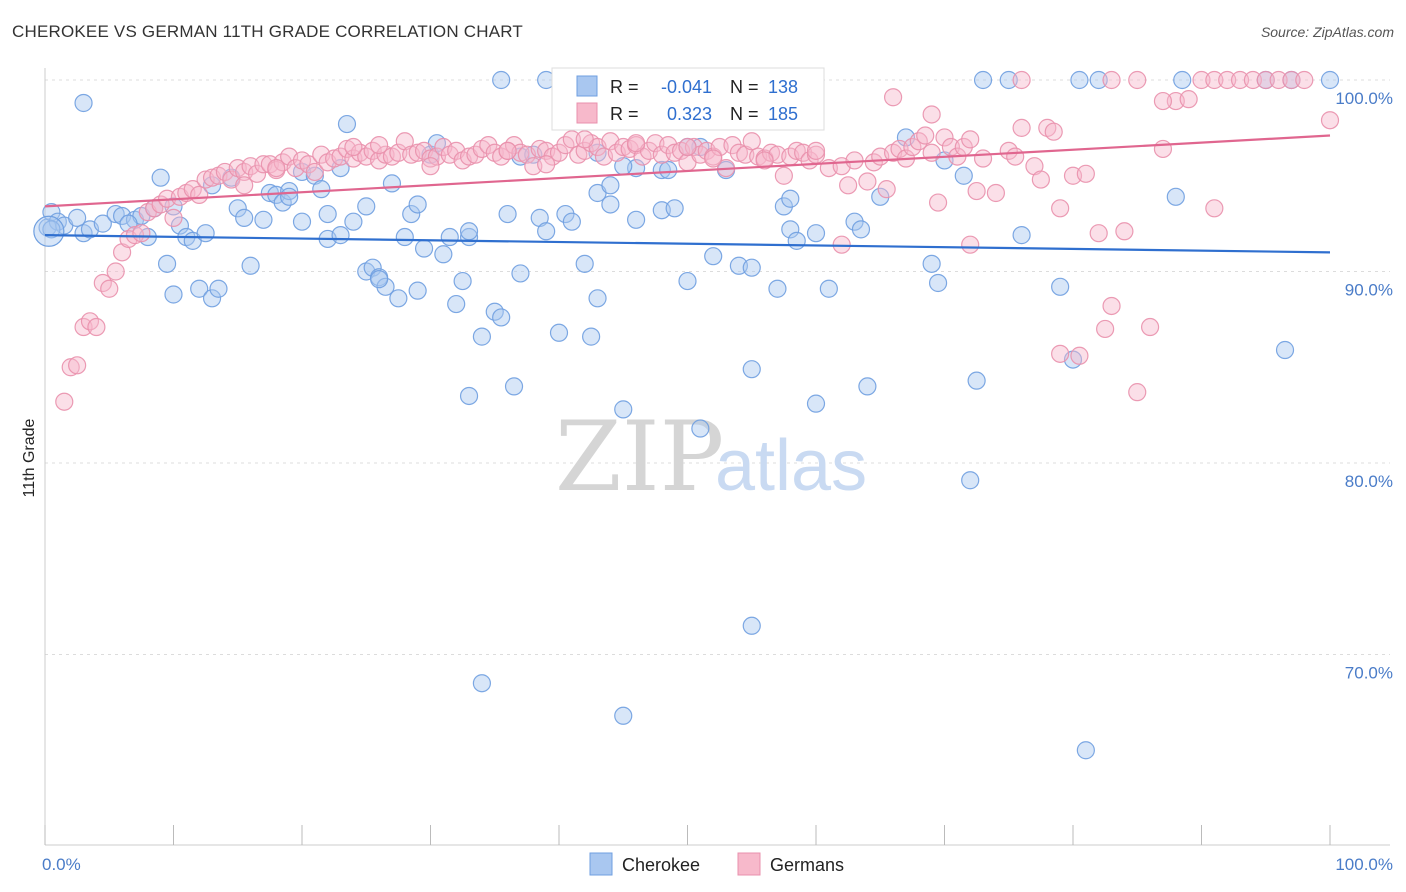 Image resolution: width=1406 pixels, height=892 pixels. Describe the element at coordinates (1369, 673) in the screenshot. I see `y-tick-label-3: 70.0%` at that location.